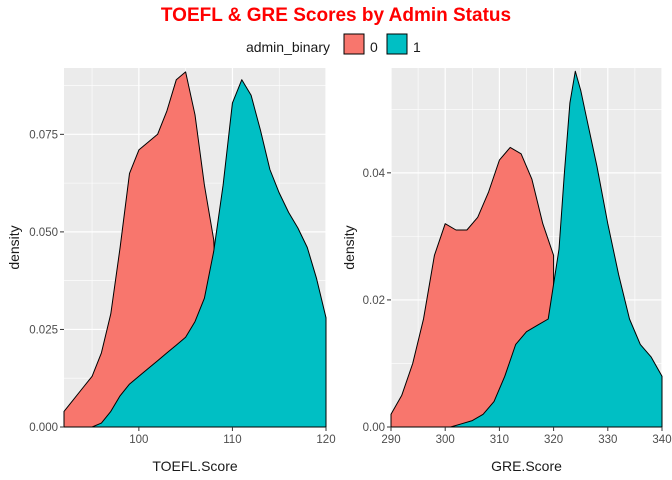 This screenshot has height=480, width=672. Describe the element at coordinates (445, 440) in the screenshot. I see `gre-x-tick-label: 300` at that location.